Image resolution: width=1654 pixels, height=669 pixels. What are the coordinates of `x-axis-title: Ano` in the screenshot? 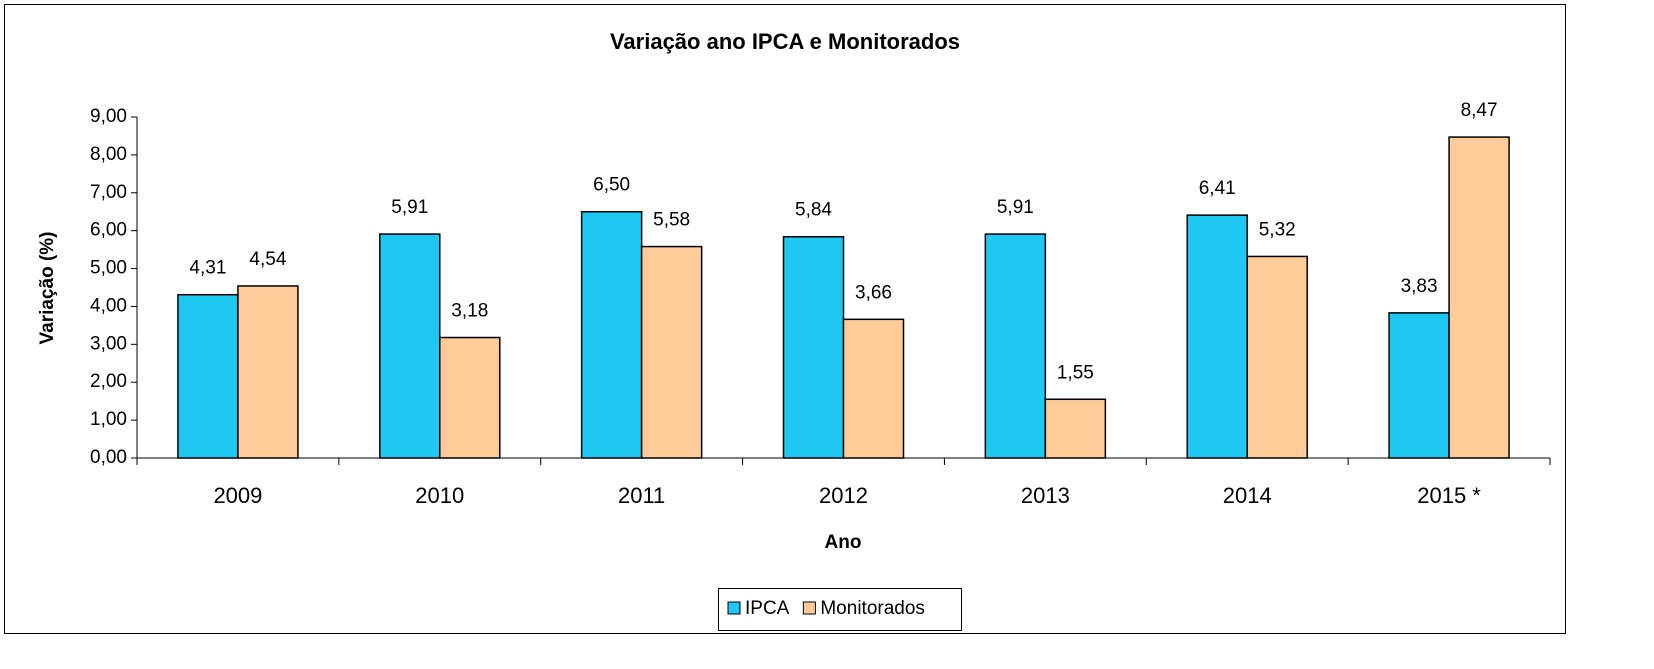 It's located at (843, 542).